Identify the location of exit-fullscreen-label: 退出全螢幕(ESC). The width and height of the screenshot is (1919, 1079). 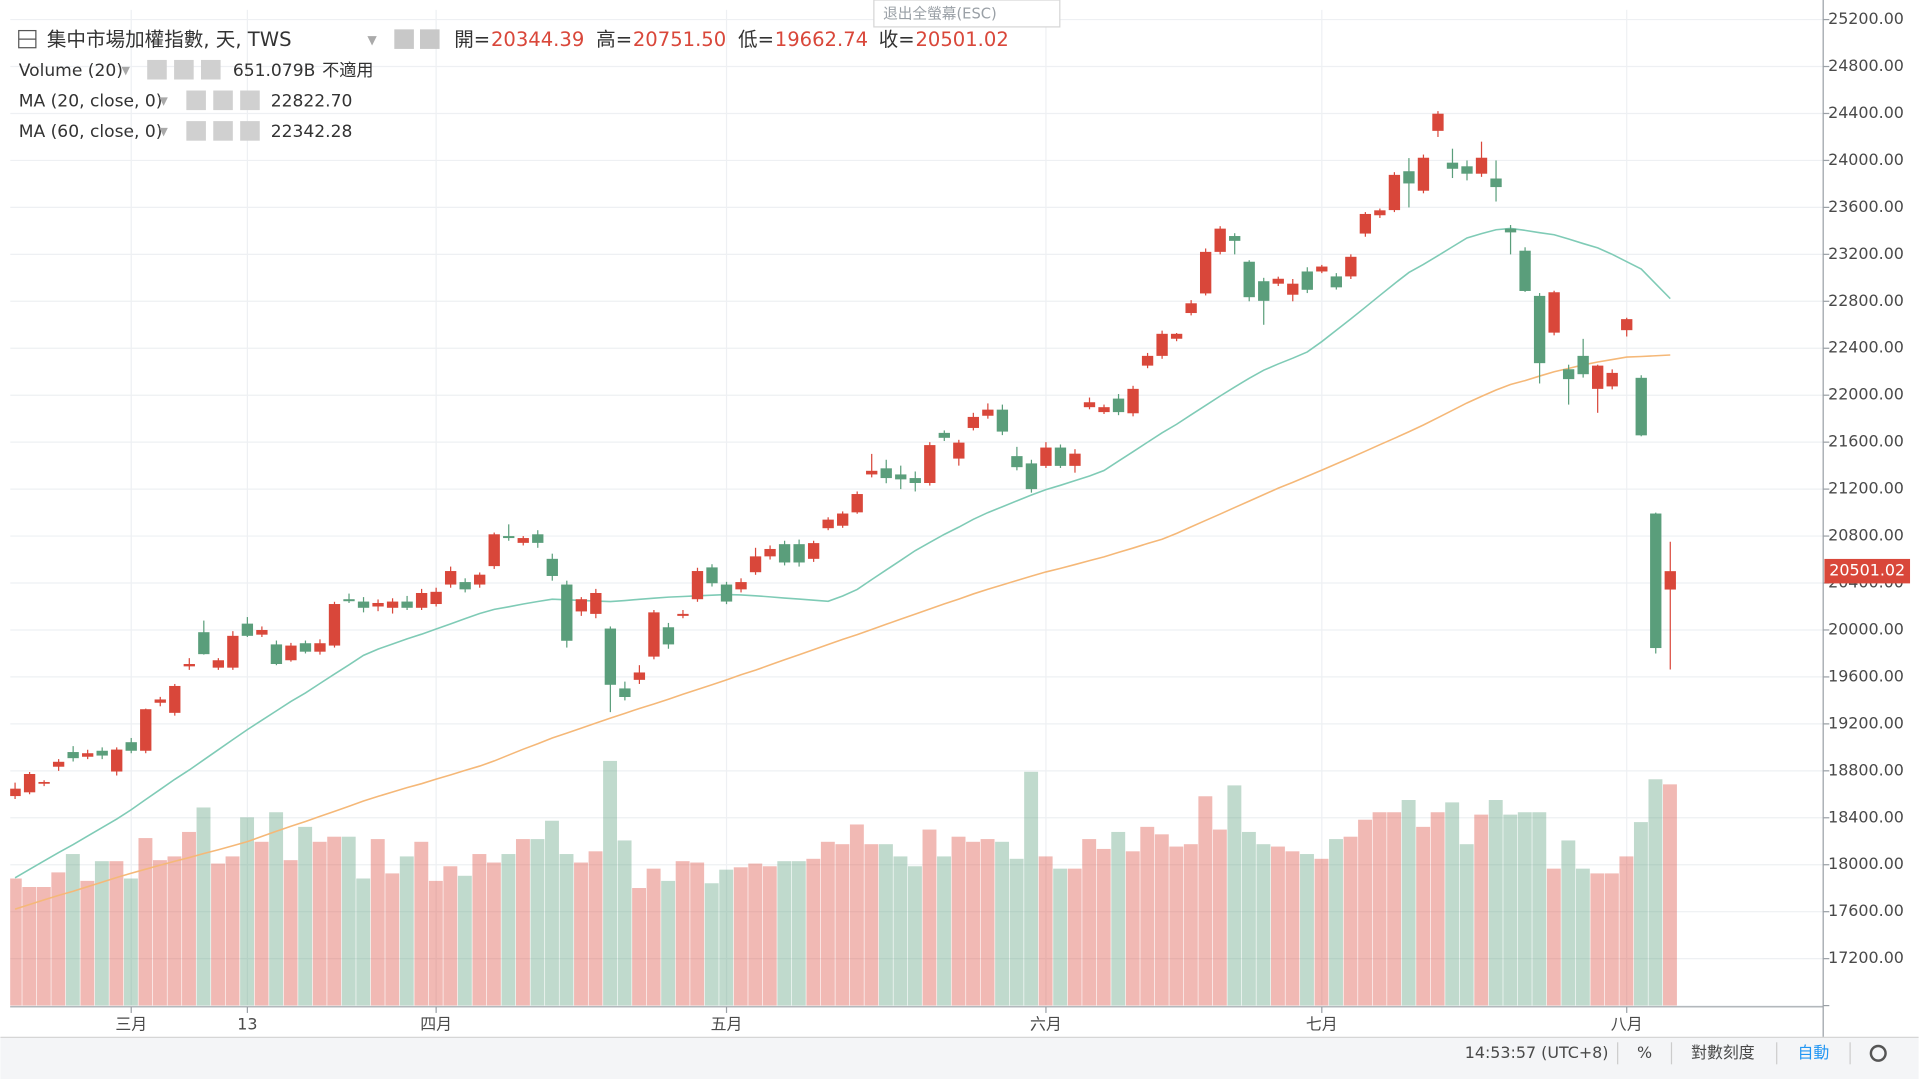
(940, 14).